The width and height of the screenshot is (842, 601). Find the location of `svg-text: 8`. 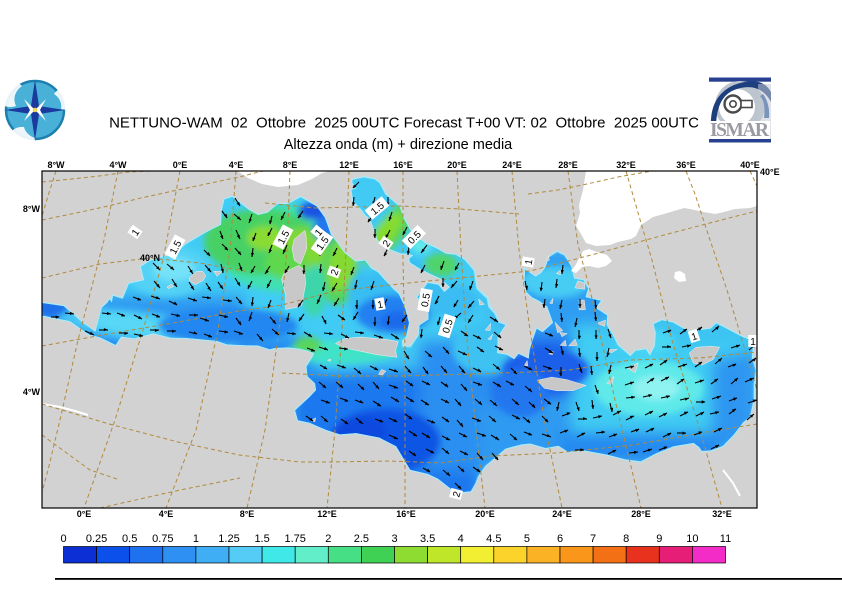

svg-text: 8 is located at coordinates (626, 539).